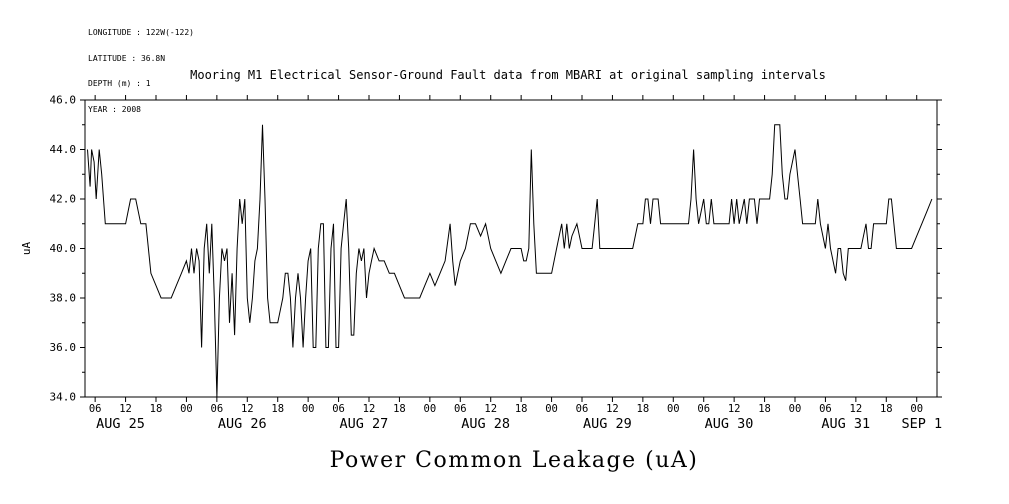 Image resolution: width=1009 pixels, height=504 pixels. Describe the element at coordinates (729, 424) in the screenshot. I see `x-day-label: AUG 30` at that location.